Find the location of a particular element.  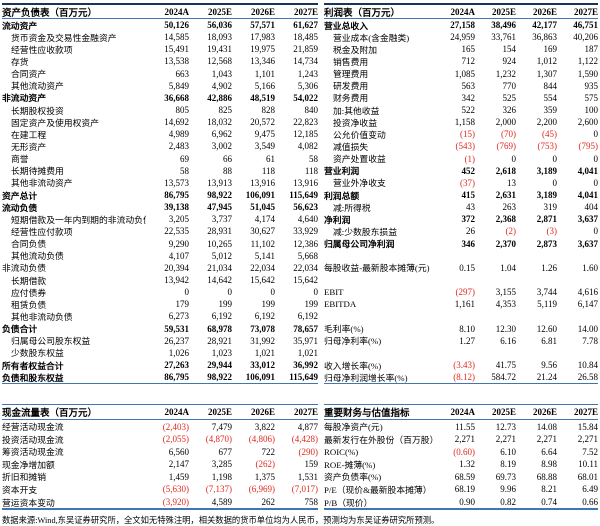

table-row: 现金净增加额 2,147 3,285 (262) 159 is located at coordinates (160, 464).